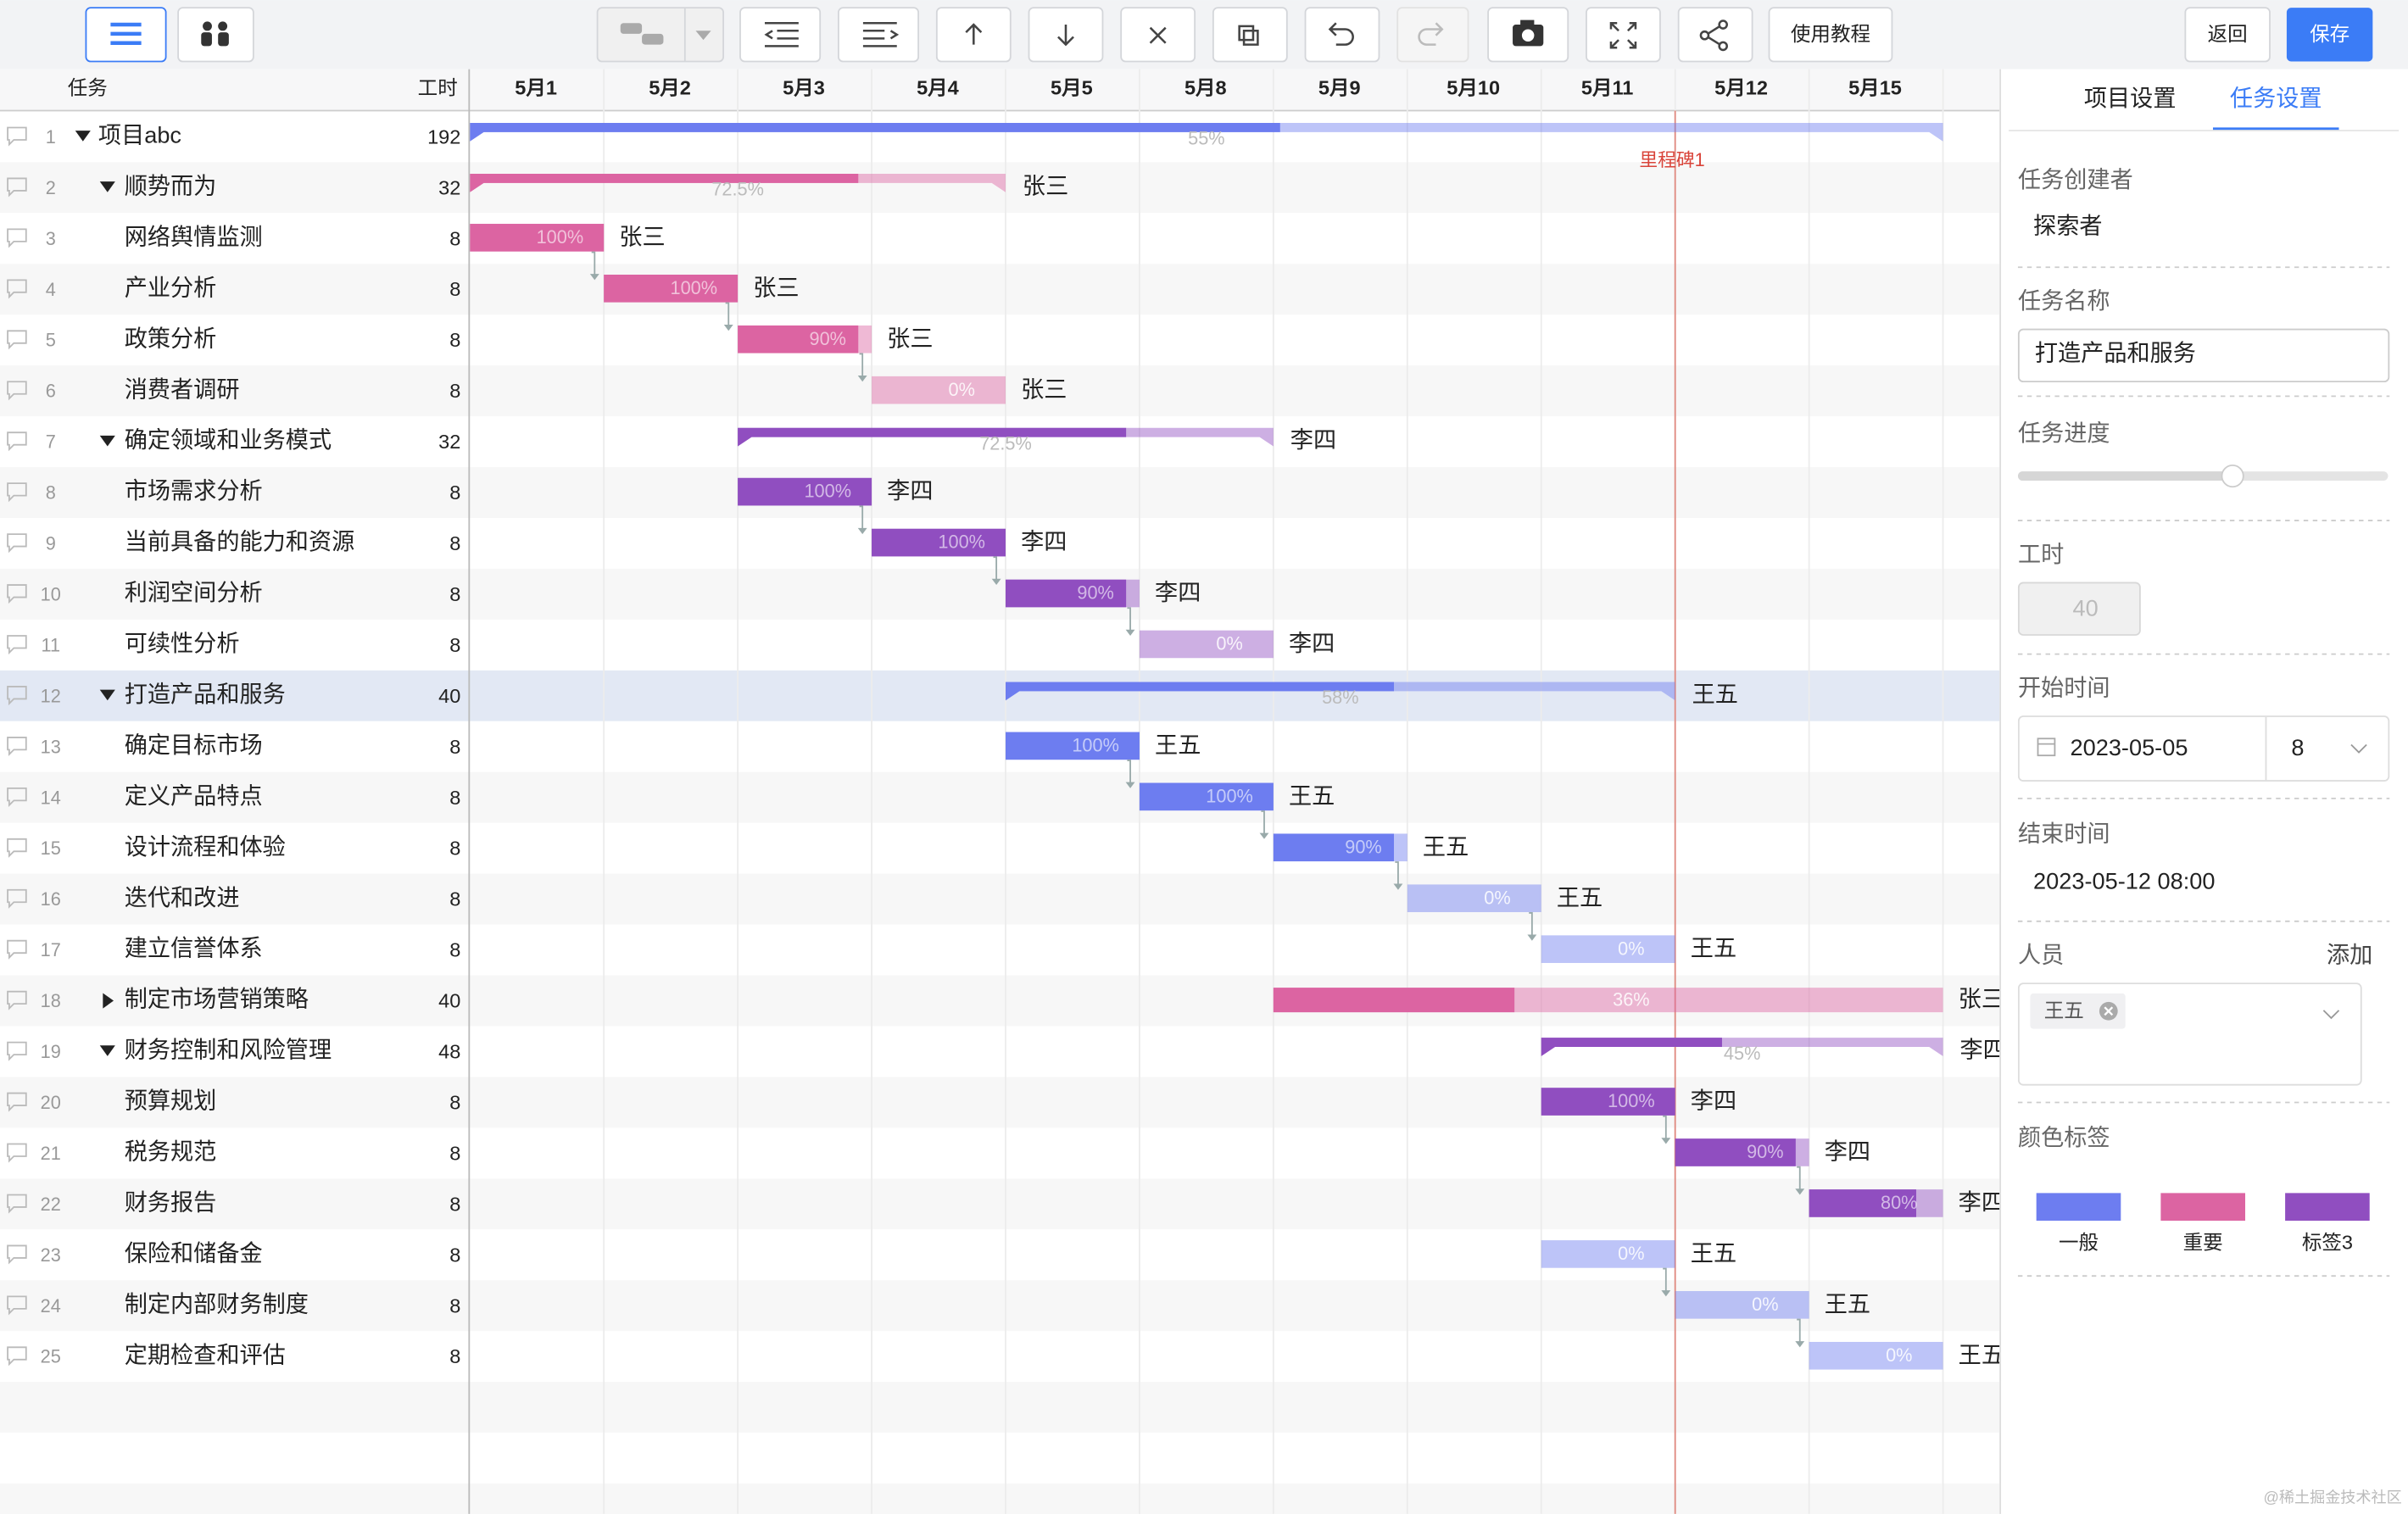 The image size is (2408, 1514). I want to click on task-name: 建立信誉体系, so click(194, 948).